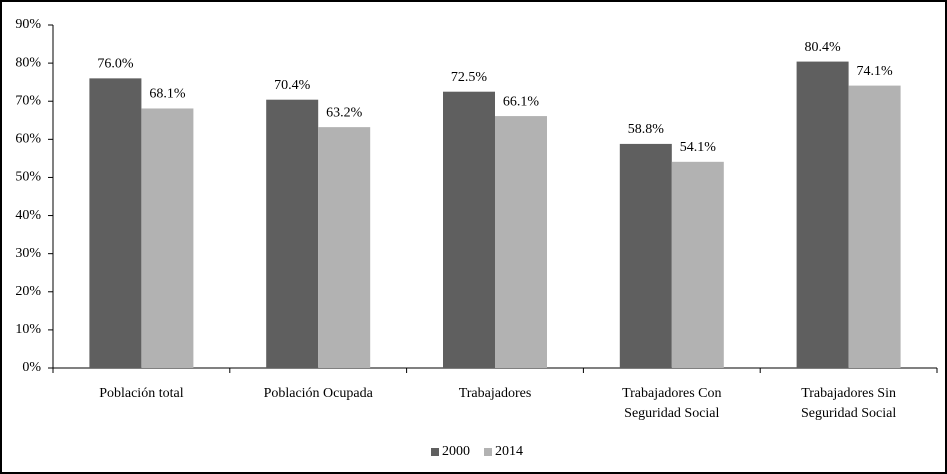  I want to click on value-label: 72.5%, so click(469, 77).